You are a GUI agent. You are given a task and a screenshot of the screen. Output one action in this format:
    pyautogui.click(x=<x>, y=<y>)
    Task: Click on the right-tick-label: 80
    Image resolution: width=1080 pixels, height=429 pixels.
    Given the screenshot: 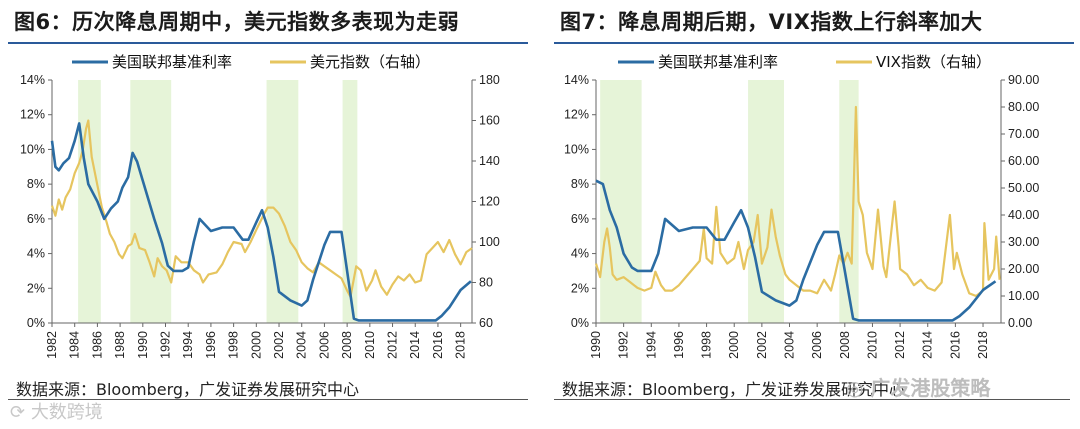 What is the action you would take?
    pyautogui.click(x=486, y=283)
    